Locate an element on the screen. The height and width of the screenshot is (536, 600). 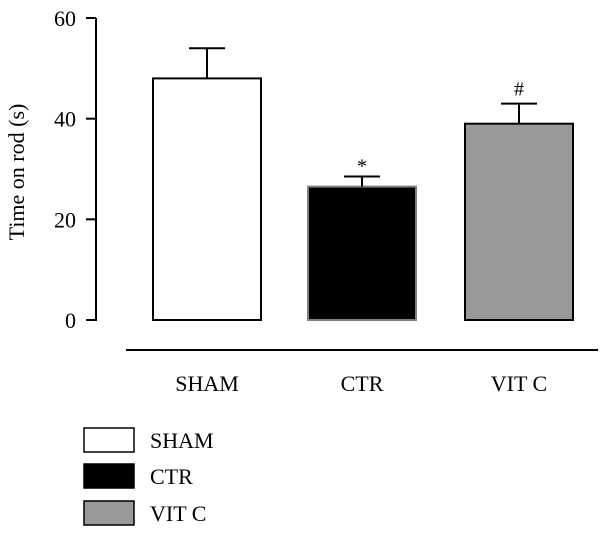
significance-marker: * is located at coordinates (362, 167).